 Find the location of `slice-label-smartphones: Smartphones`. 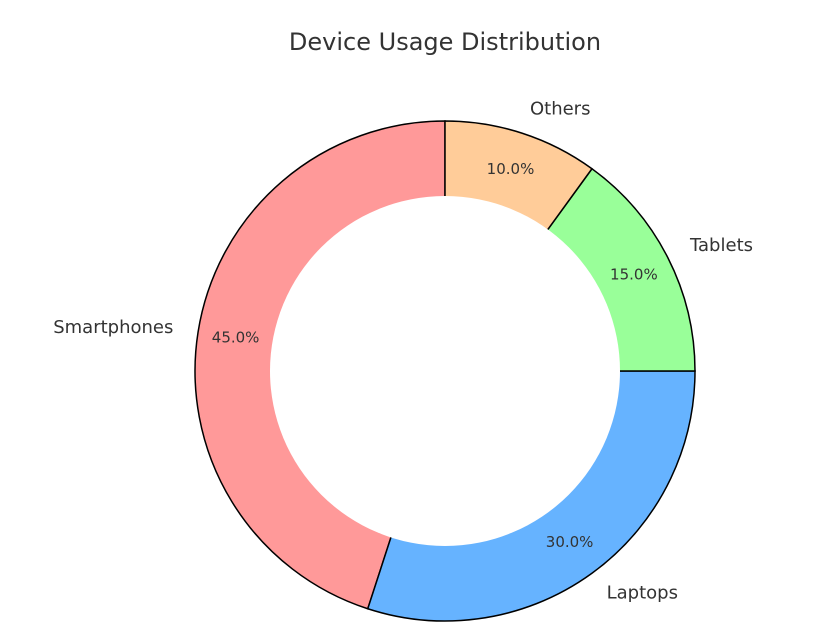

slice-label-smartphones: Smartphones is located at coordinates (113, 327).